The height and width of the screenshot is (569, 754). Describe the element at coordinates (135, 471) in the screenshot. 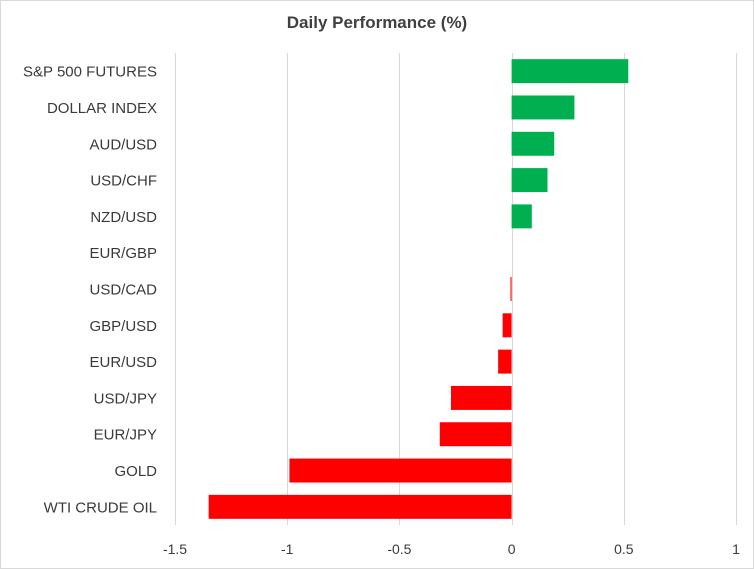

I see `category-label: GOLD` at that location.